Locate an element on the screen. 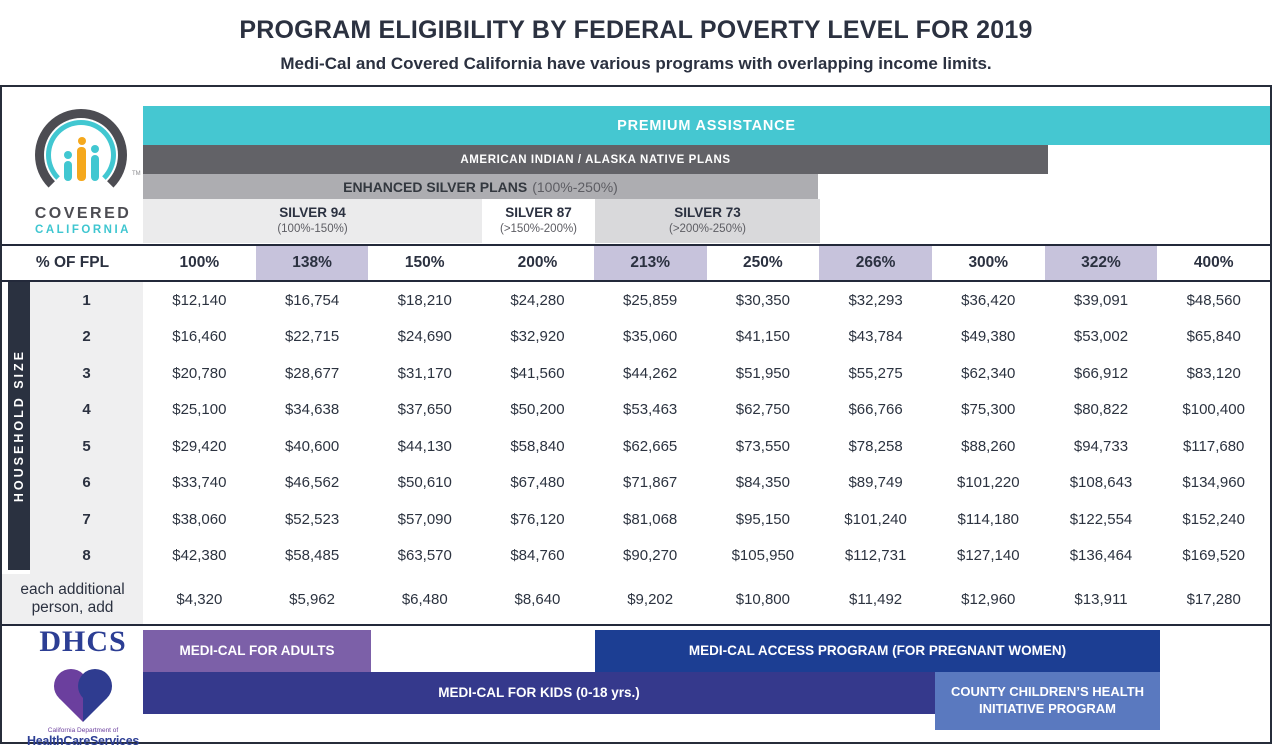 This screenshot has height=748, width=1272. fpl-column-header: 400% is located at coordinates (1213, 262).